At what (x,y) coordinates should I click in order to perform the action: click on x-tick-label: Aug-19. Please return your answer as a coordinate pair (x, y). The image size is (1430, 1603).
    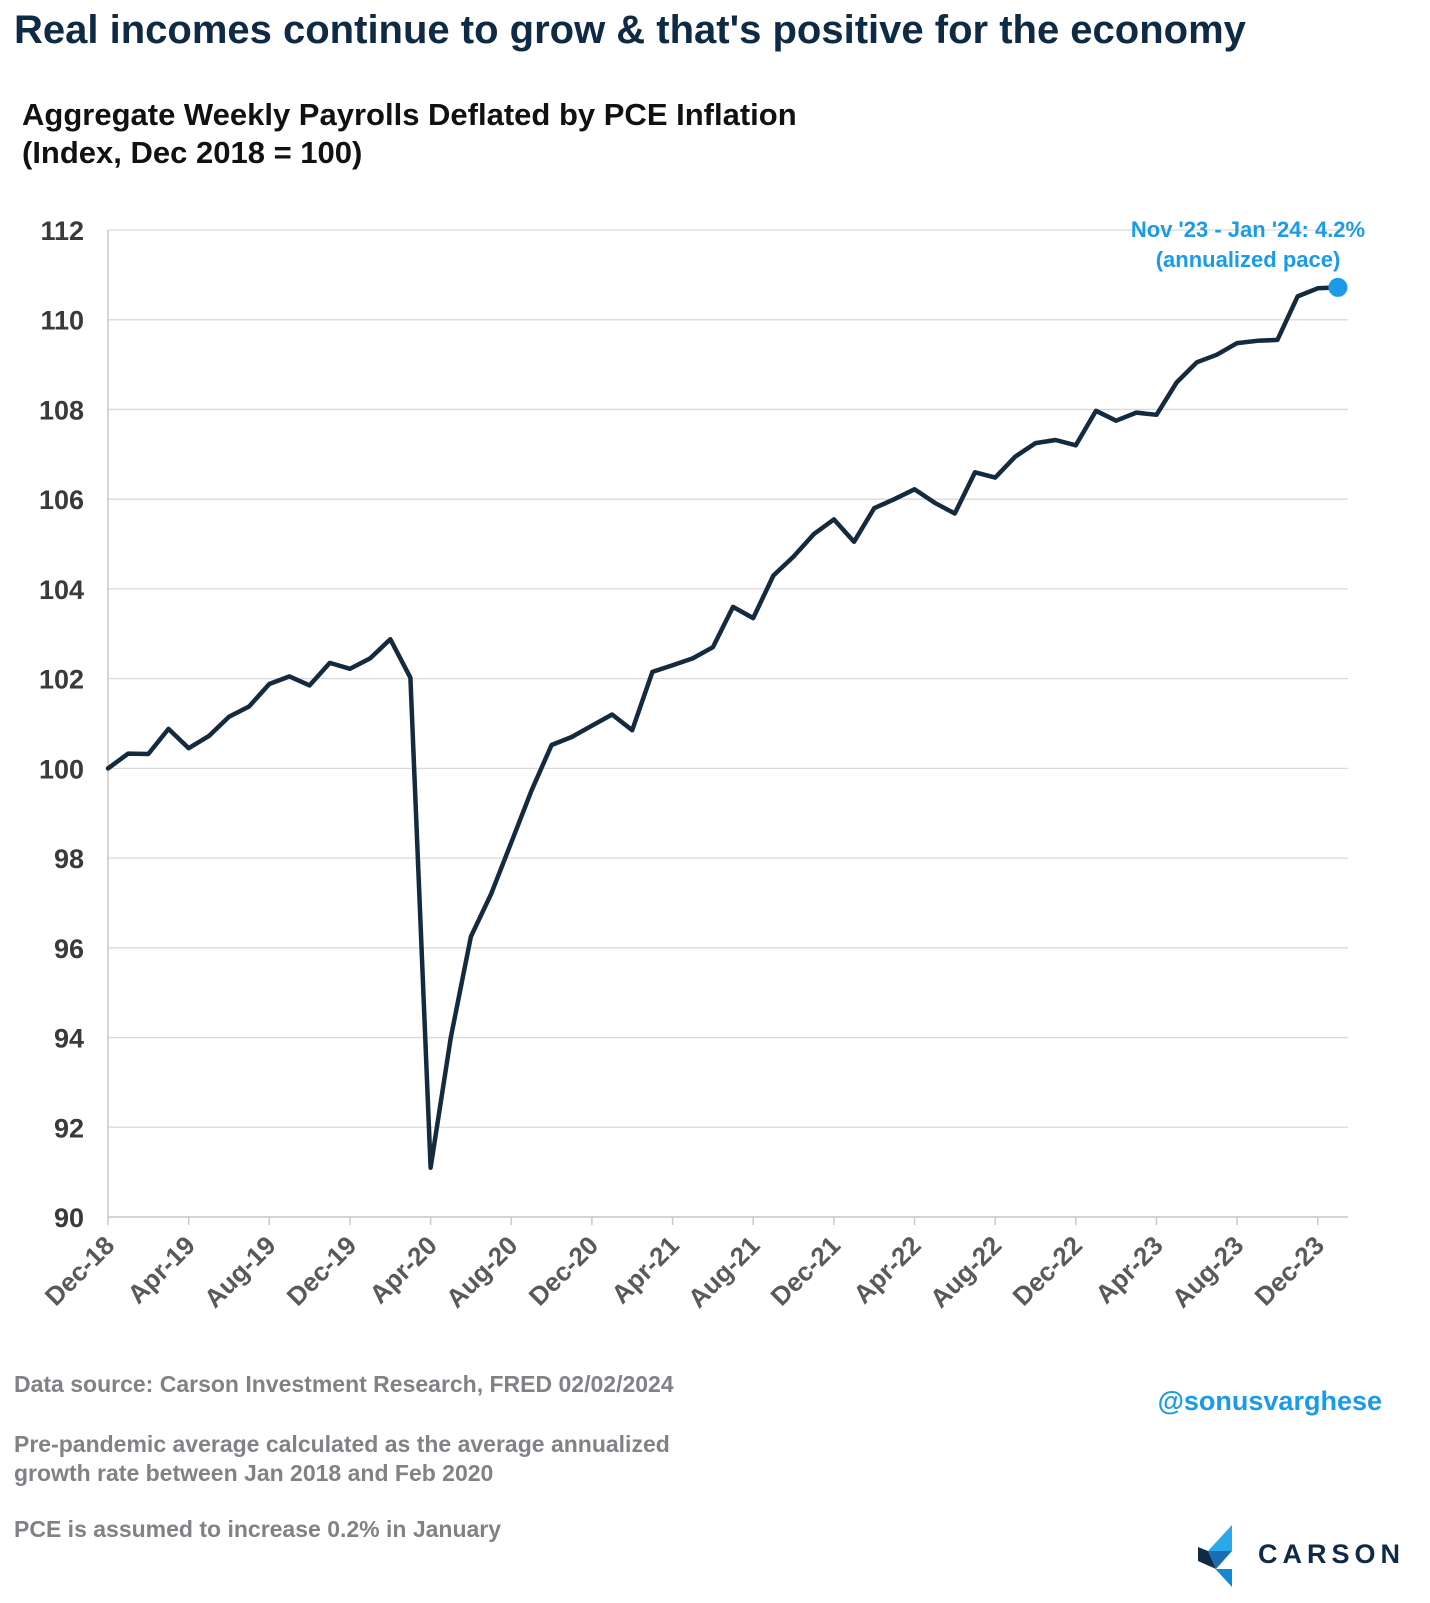
    Looking at the image, I should click on (240, 1272).